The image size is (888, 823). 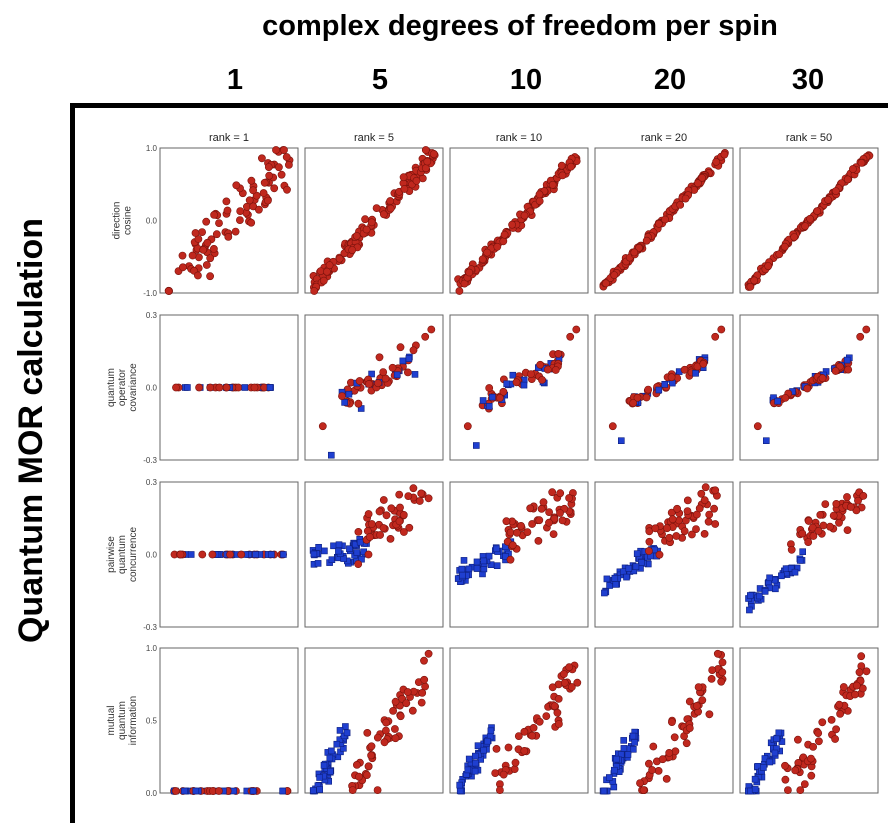 I want to click on column-header-1: 1, so click(x=235, y=80).